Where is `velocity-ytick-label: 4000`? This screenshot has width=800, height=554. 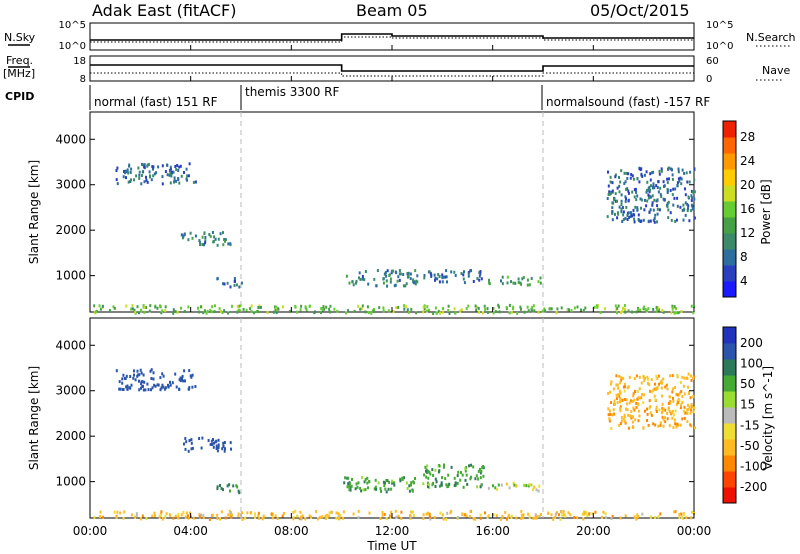
velocity-ytick-label: 4000 is located at coordinates (70, 345).